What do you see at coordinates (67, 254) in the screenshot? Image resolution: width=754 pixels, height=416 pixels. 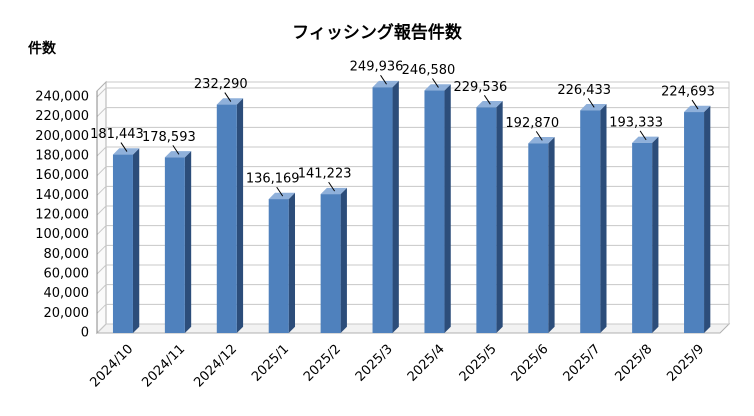 I see `y-tick-label: 80,000` at bounding box center [67, 254].